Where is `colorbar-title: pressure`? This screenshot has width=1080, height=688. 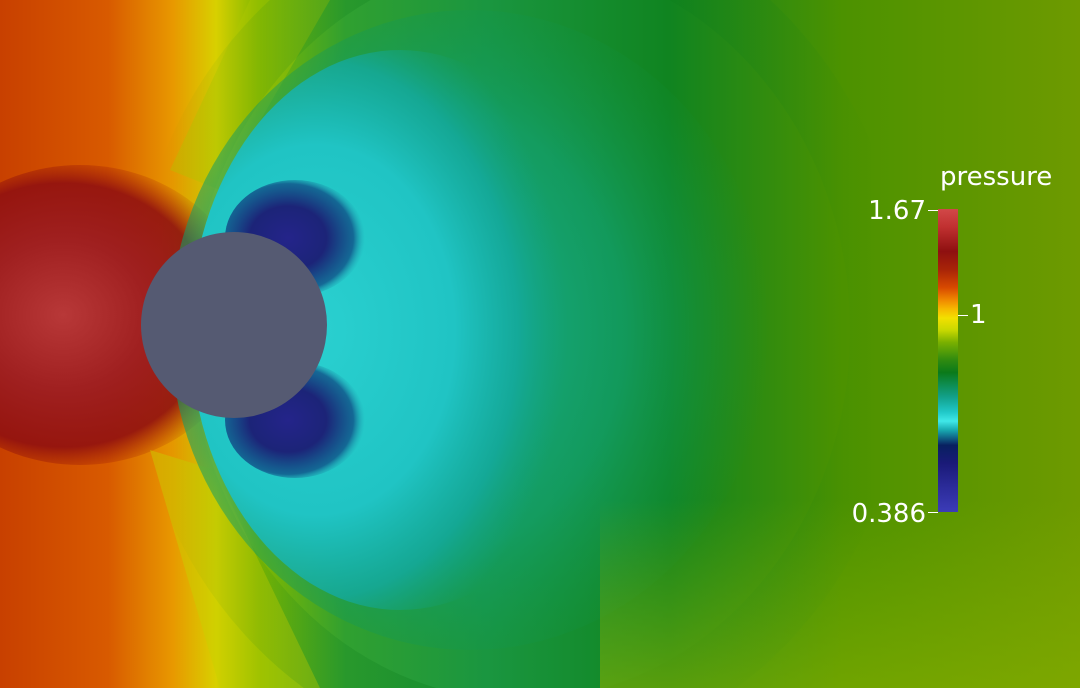 colorbar-title: pressure is located at coordinates (996, 177).